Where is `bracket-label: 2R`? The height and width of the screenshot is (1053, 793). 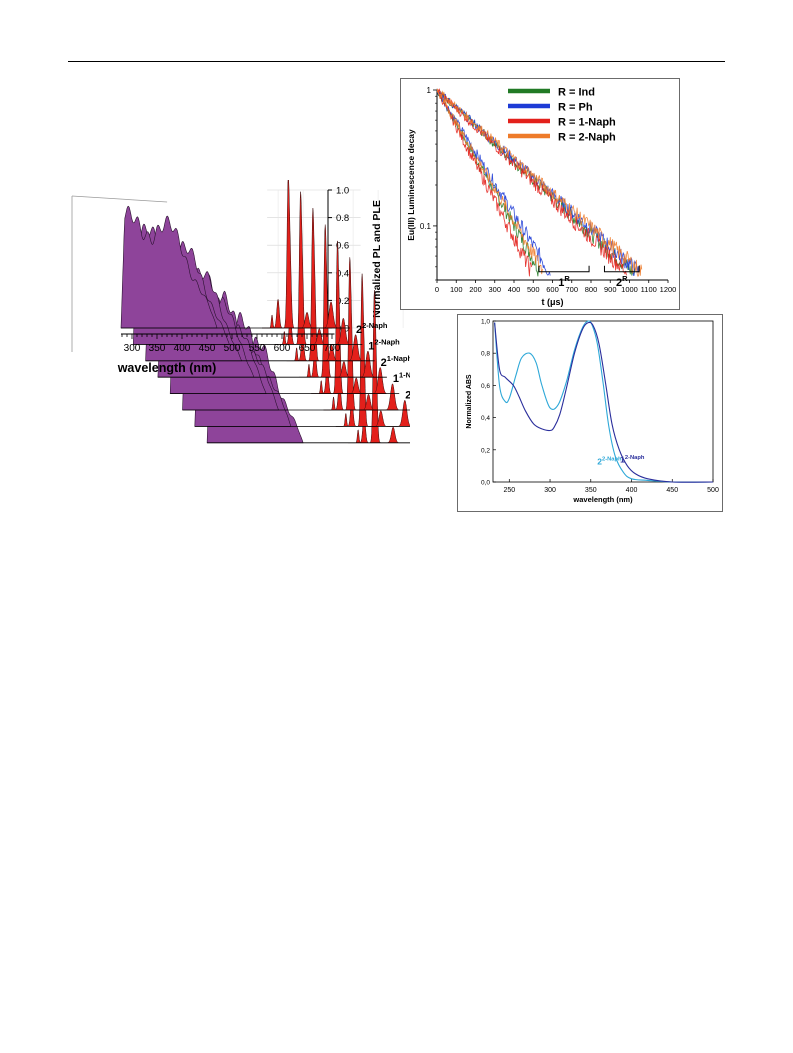
bracket-label: 2R is located at coordinates (622, 281).